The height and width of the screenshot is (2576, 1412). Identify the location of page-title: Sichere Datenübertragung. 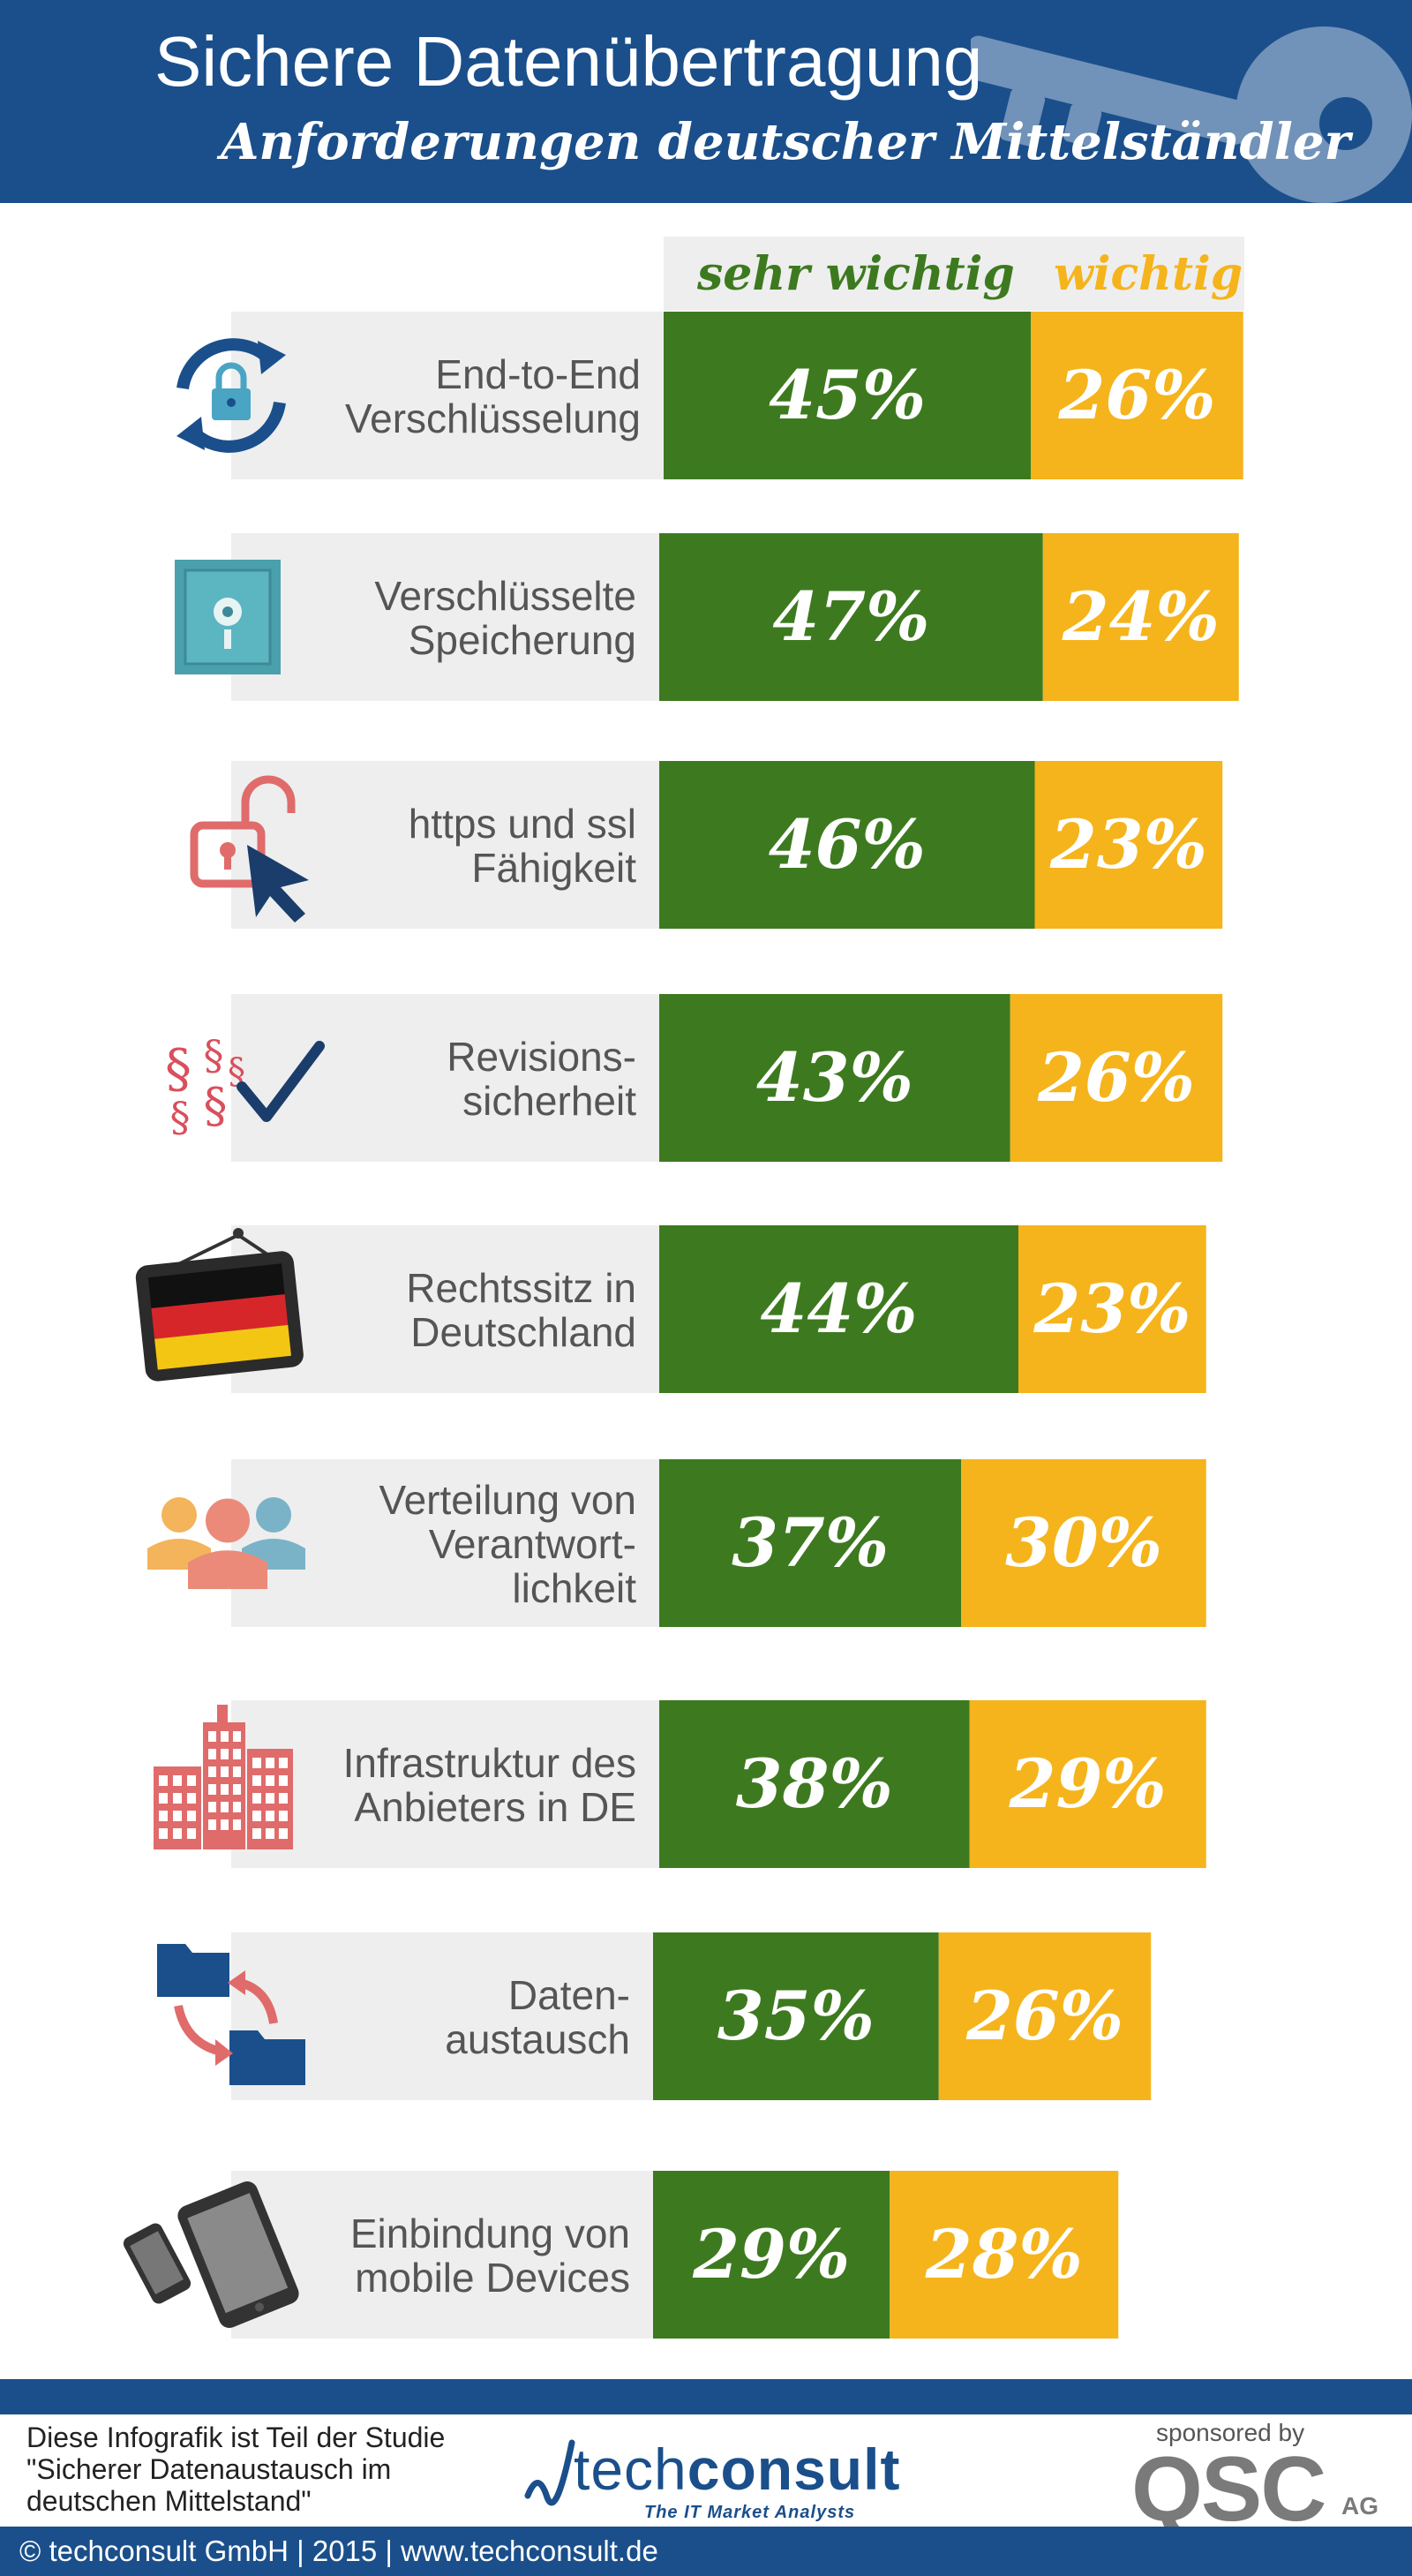
(568, 62).